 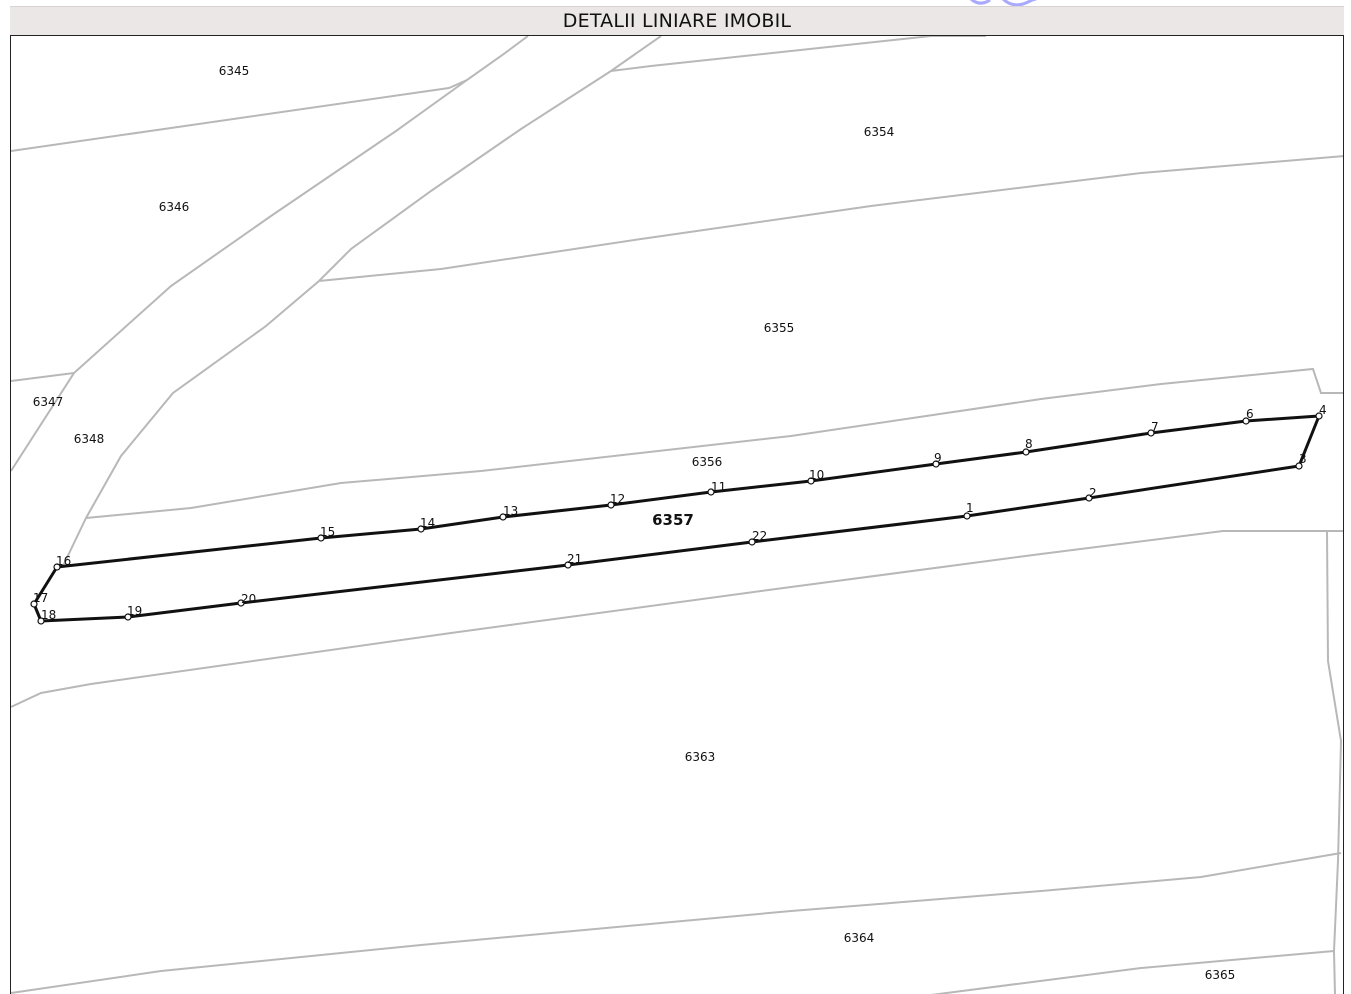 I want to click on vertex-label: 3, so click(x=1303, y=459).